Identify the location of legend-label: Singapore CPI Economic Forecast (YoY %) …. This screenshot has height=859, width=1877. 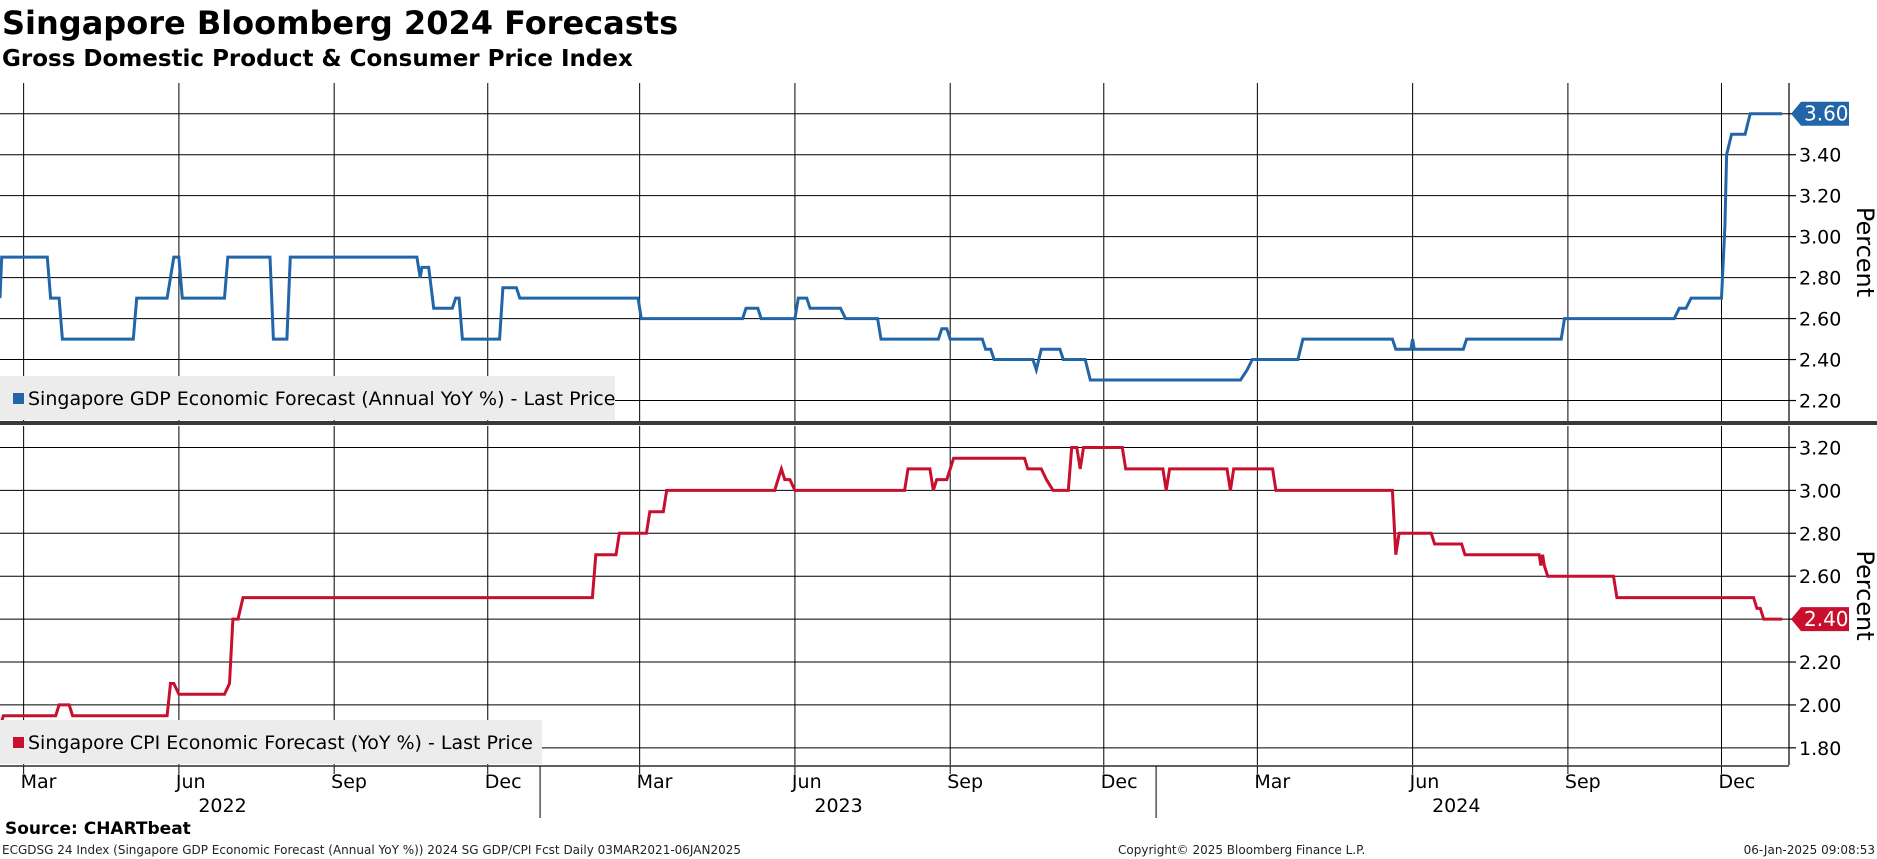
(280, 743).